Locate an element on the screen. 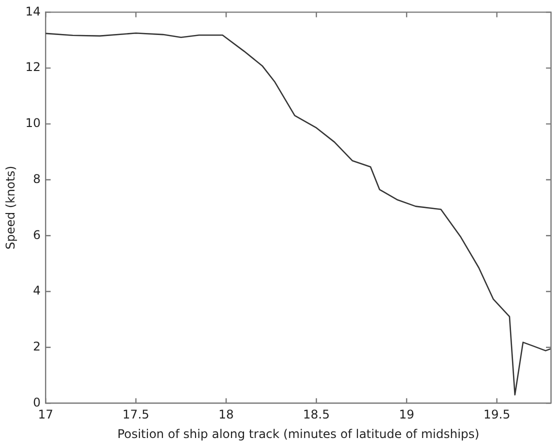 The width and height of the screenshot is (552, 444). x-axis-title: Position of ship along track (minutes of latitude of midships) is located at coordinates (298, 433).